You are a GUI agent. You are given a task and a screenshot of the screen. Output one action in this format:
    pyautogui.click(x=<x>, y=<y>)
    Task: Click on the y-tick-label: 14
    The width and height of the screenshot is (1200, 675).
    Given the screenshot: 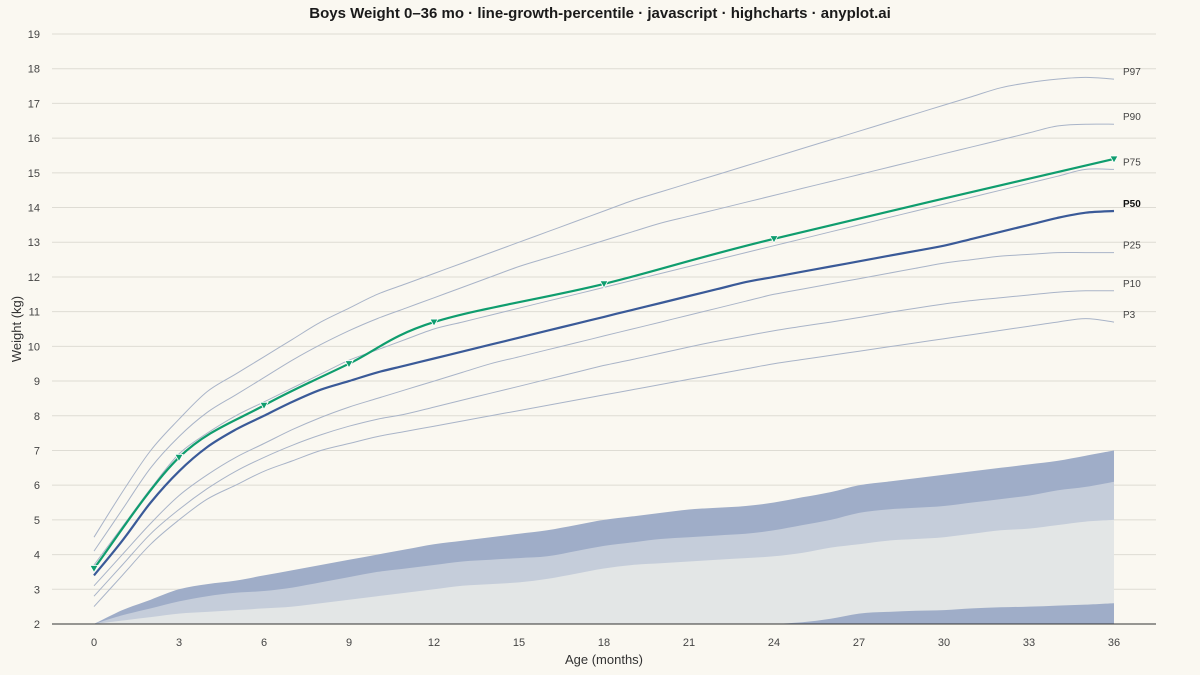 What is the action you would take?
    pyautogui.click(x=34, y=209)
    